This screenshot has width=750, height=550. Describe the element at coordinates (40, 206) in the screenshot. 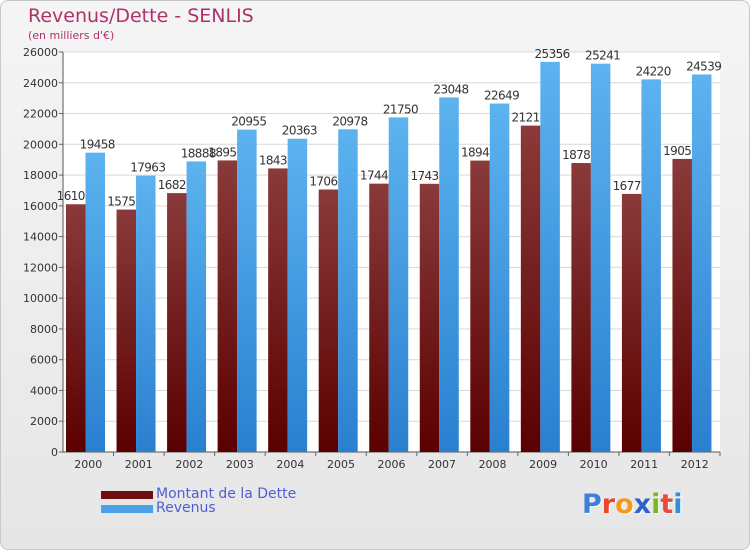

I see `y-tick-label: 16000` at that location.